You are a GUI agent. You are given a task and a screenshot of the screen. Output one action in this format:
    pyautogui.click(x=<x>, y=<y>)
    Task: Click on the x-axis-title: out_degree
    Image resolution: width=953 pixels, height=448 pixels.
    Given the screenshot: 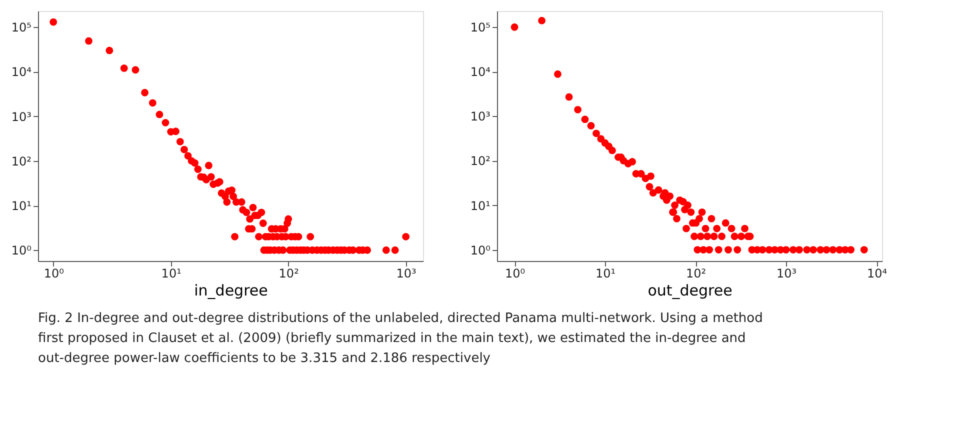 What is the action you would take?
    pyautogui.click(x=690, y=291)
    